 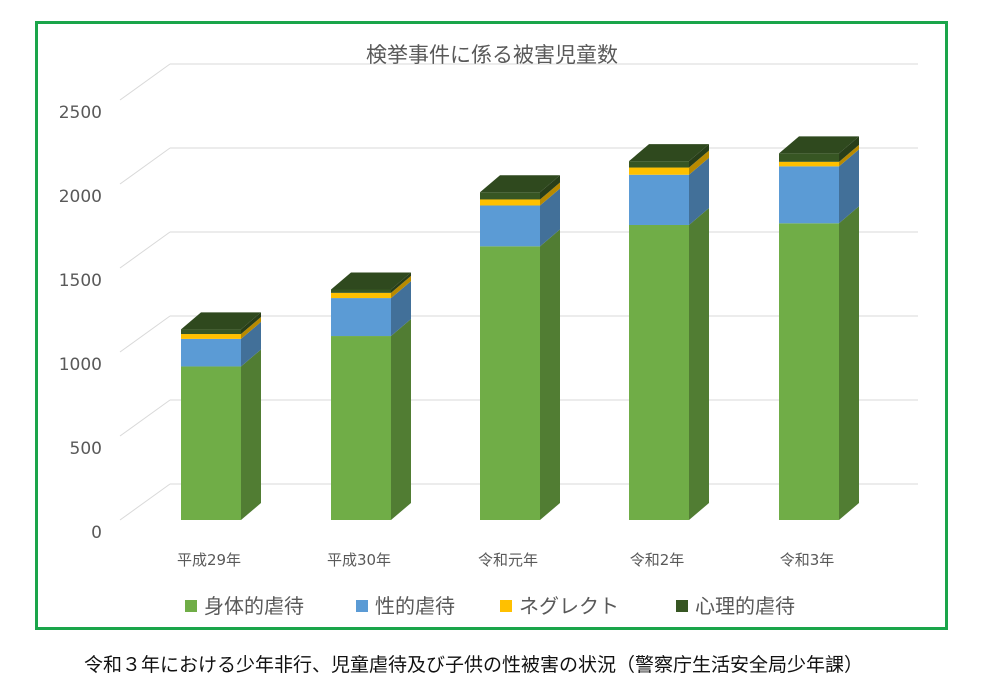 What do you see at coordinates (359, 560) in the screenshot?
I see `x-tick-label: 平成30年` at bounding box center [359, 560].